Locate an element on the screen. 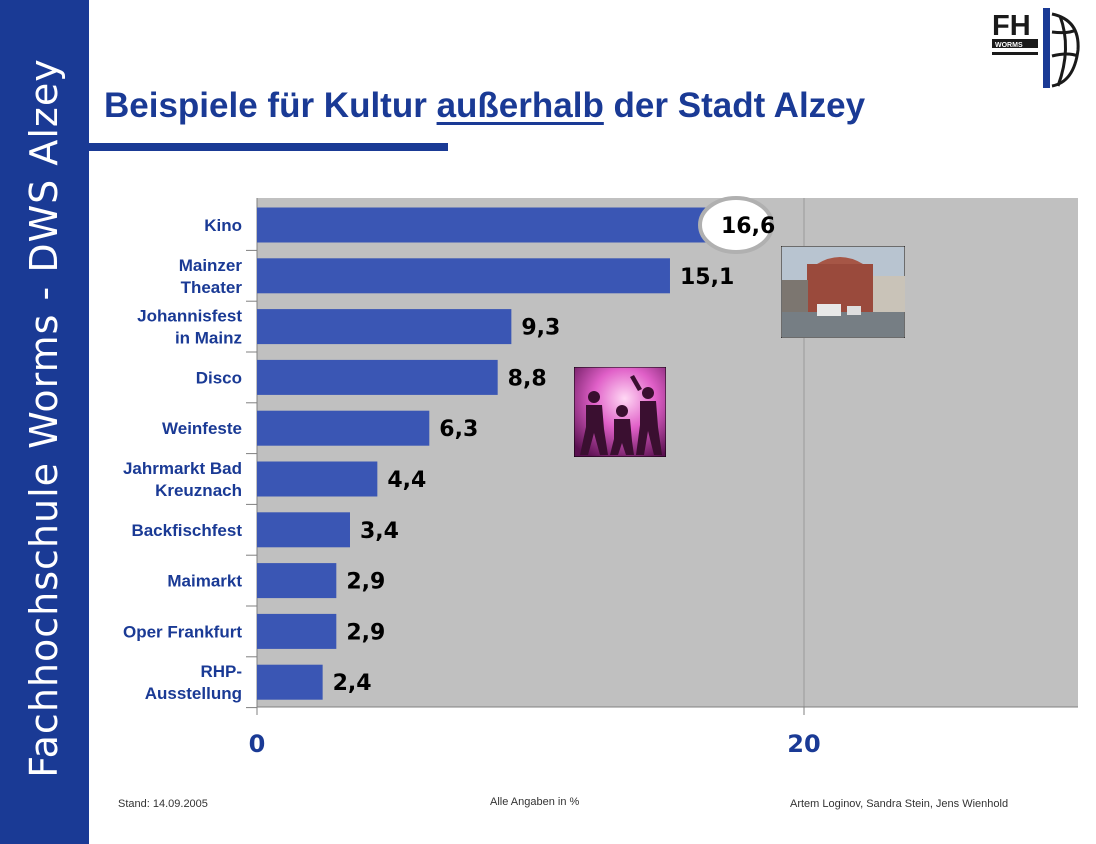 This screenshot has height=844, width=1096. theater-photo is located at coordinates (843, 292).